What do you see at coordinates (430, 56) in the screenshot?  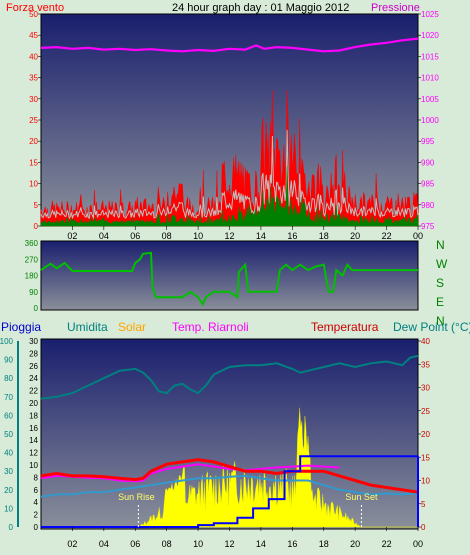 I see `pressure-tick-label: 1015` at bounding box center [430, 56].